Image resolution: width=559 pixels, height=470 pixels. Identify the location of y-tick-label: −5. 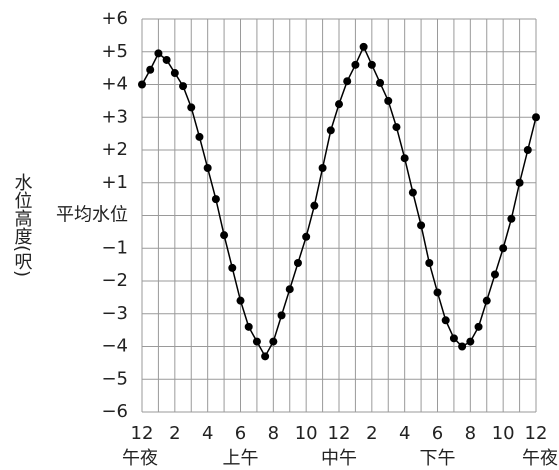
(114, 378).